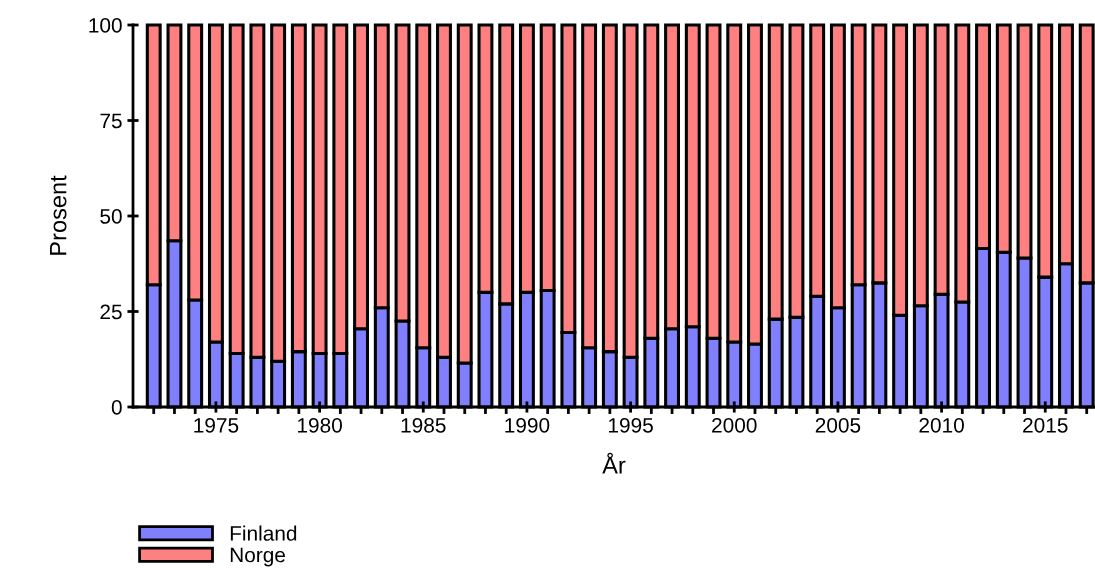 Image resolution: width=1095 pixels, height=581 pixels. Describe the element at coordinates (116, 407) in the screenshot. I see `y-tick-label: 0` at that location.